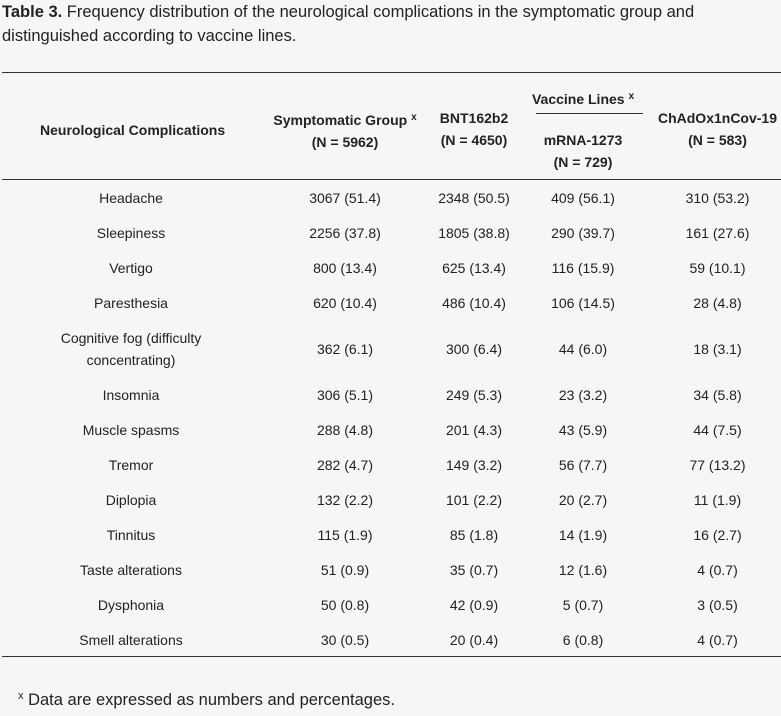  Describe the element at coordinates (583, 430) in the screenshot. I see `cell-mrna-1273: 43 (5.9)` at that location.